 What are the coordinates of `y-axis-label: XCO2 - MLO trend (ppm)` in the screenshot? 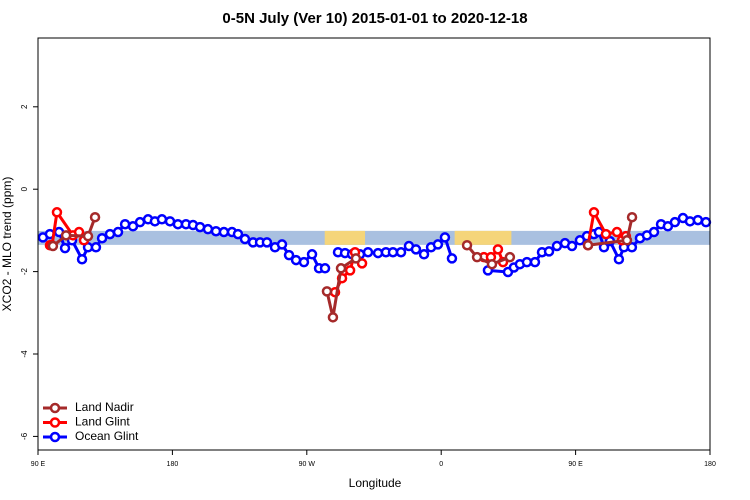 It's located at (7, 244).